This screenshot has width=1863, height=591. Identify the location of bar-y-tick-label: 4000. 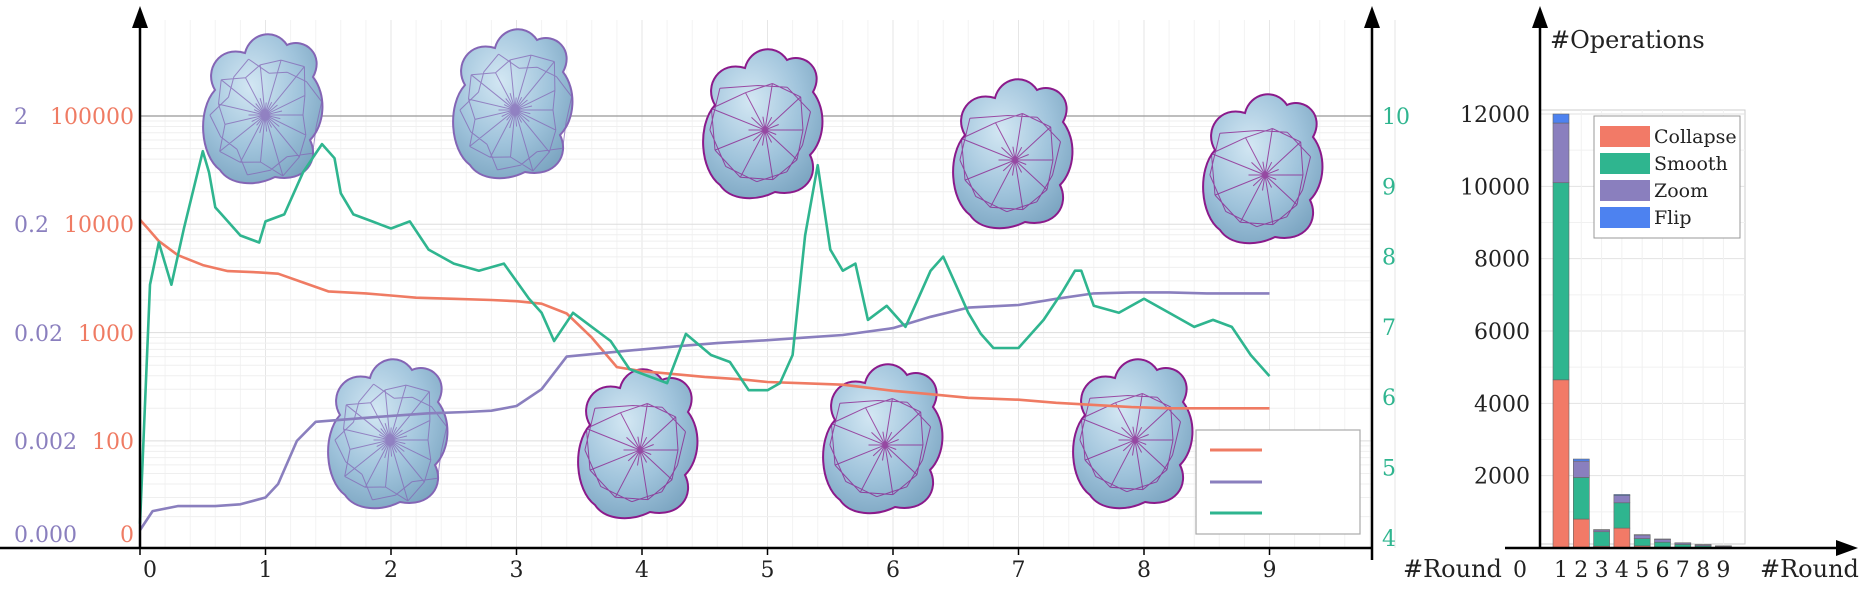
(1502, 404).